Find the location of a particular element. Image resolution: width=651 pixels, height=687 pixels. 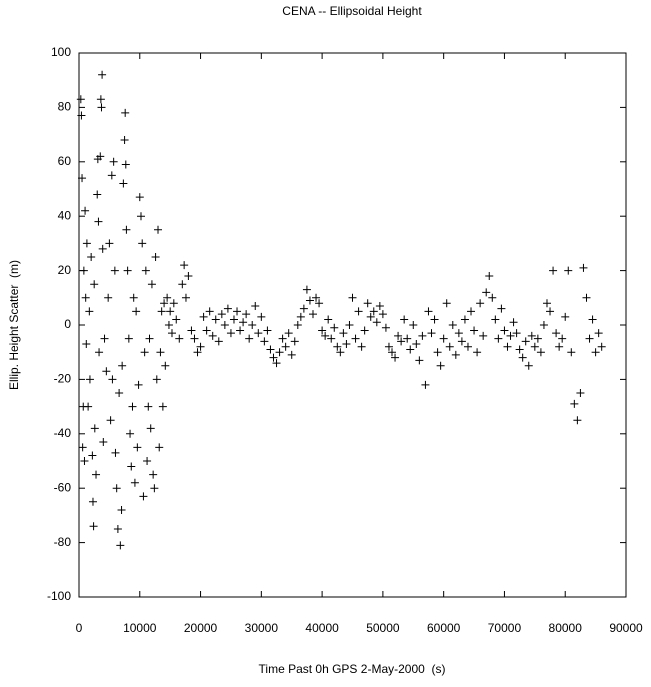

x-tick-label: 70000 is located at coordinates (505, 628).